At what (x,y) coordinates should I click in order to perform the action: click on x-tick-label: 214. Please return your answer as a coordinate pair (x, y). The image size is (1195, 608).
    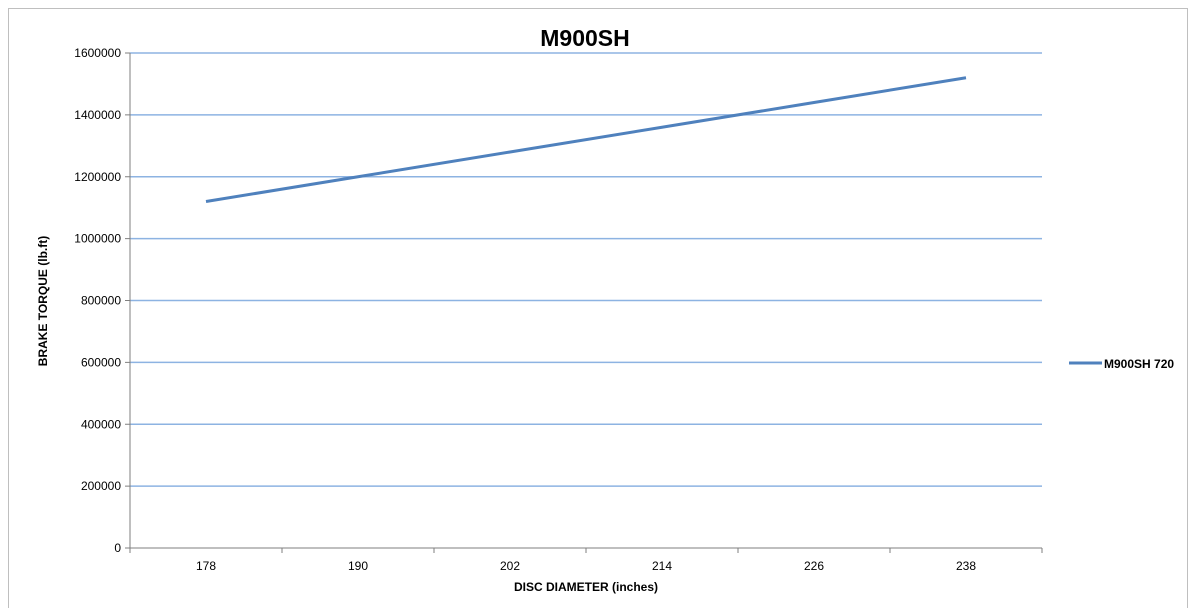
    Looking at the image, I should click on (662, 566).